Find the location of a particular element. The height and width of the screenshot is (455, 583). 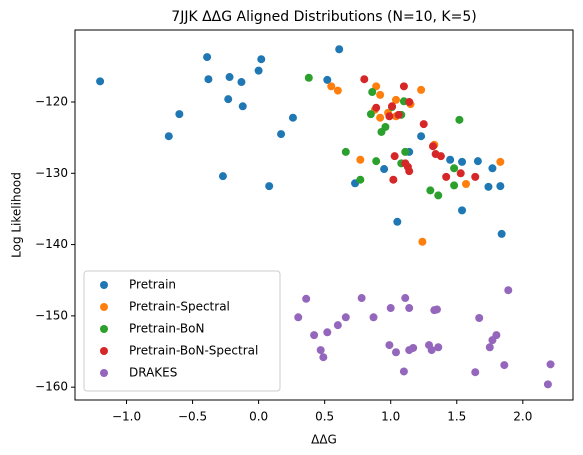

legend-label: DRAKES is located at coordinates (153, 373).